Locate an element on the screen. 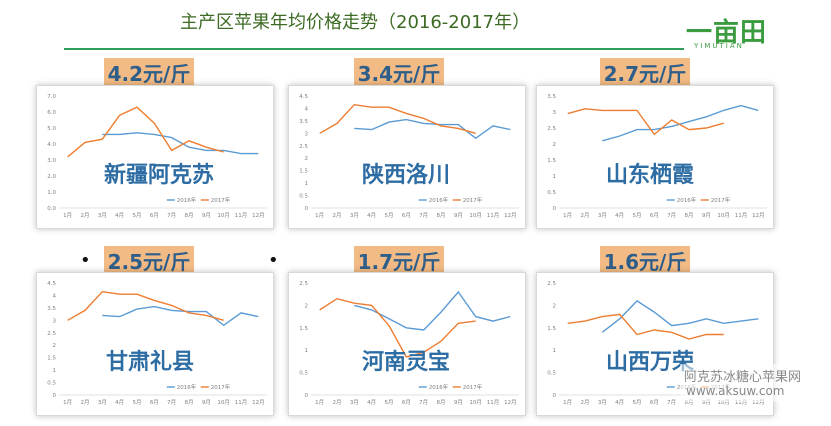 The height and width of the screenshot is (426, 831). logo-subtitle: YIMUTIAN is located at coordinates (719, 46).